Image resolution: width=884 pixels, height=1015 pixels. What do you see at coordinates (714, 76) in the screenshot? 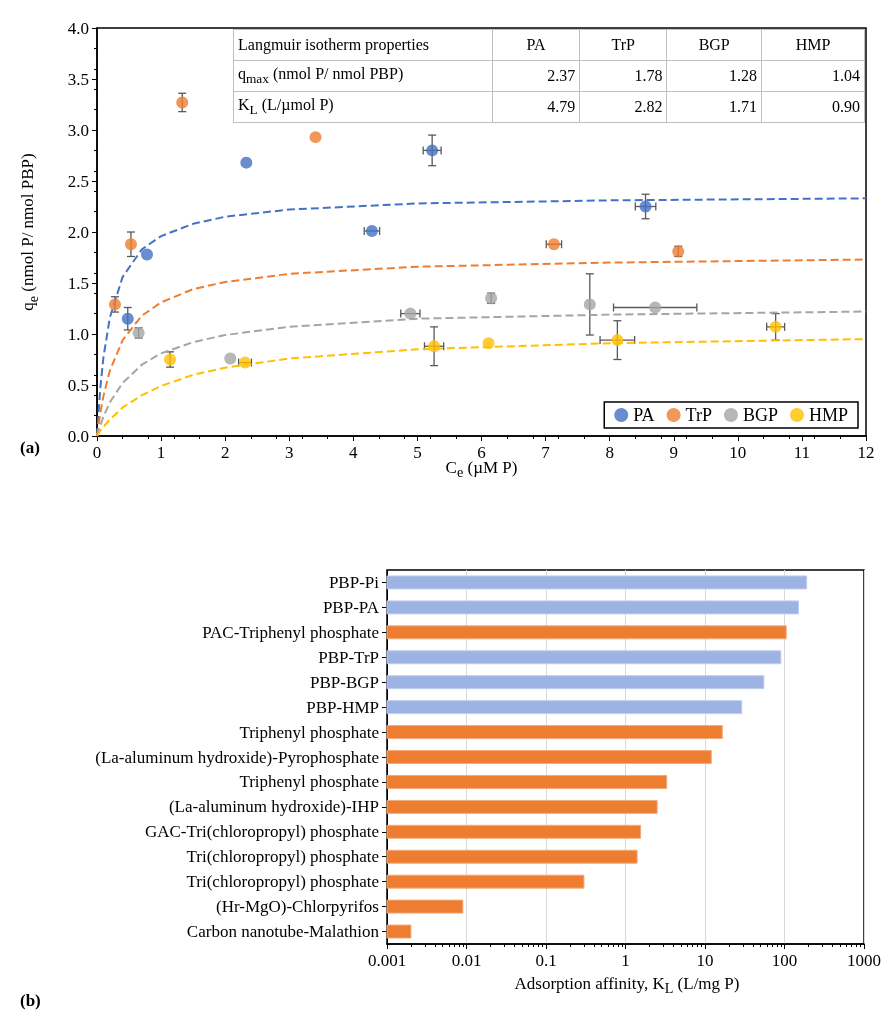
I see `annotation: 1.28` at bounding box center [714, 76].